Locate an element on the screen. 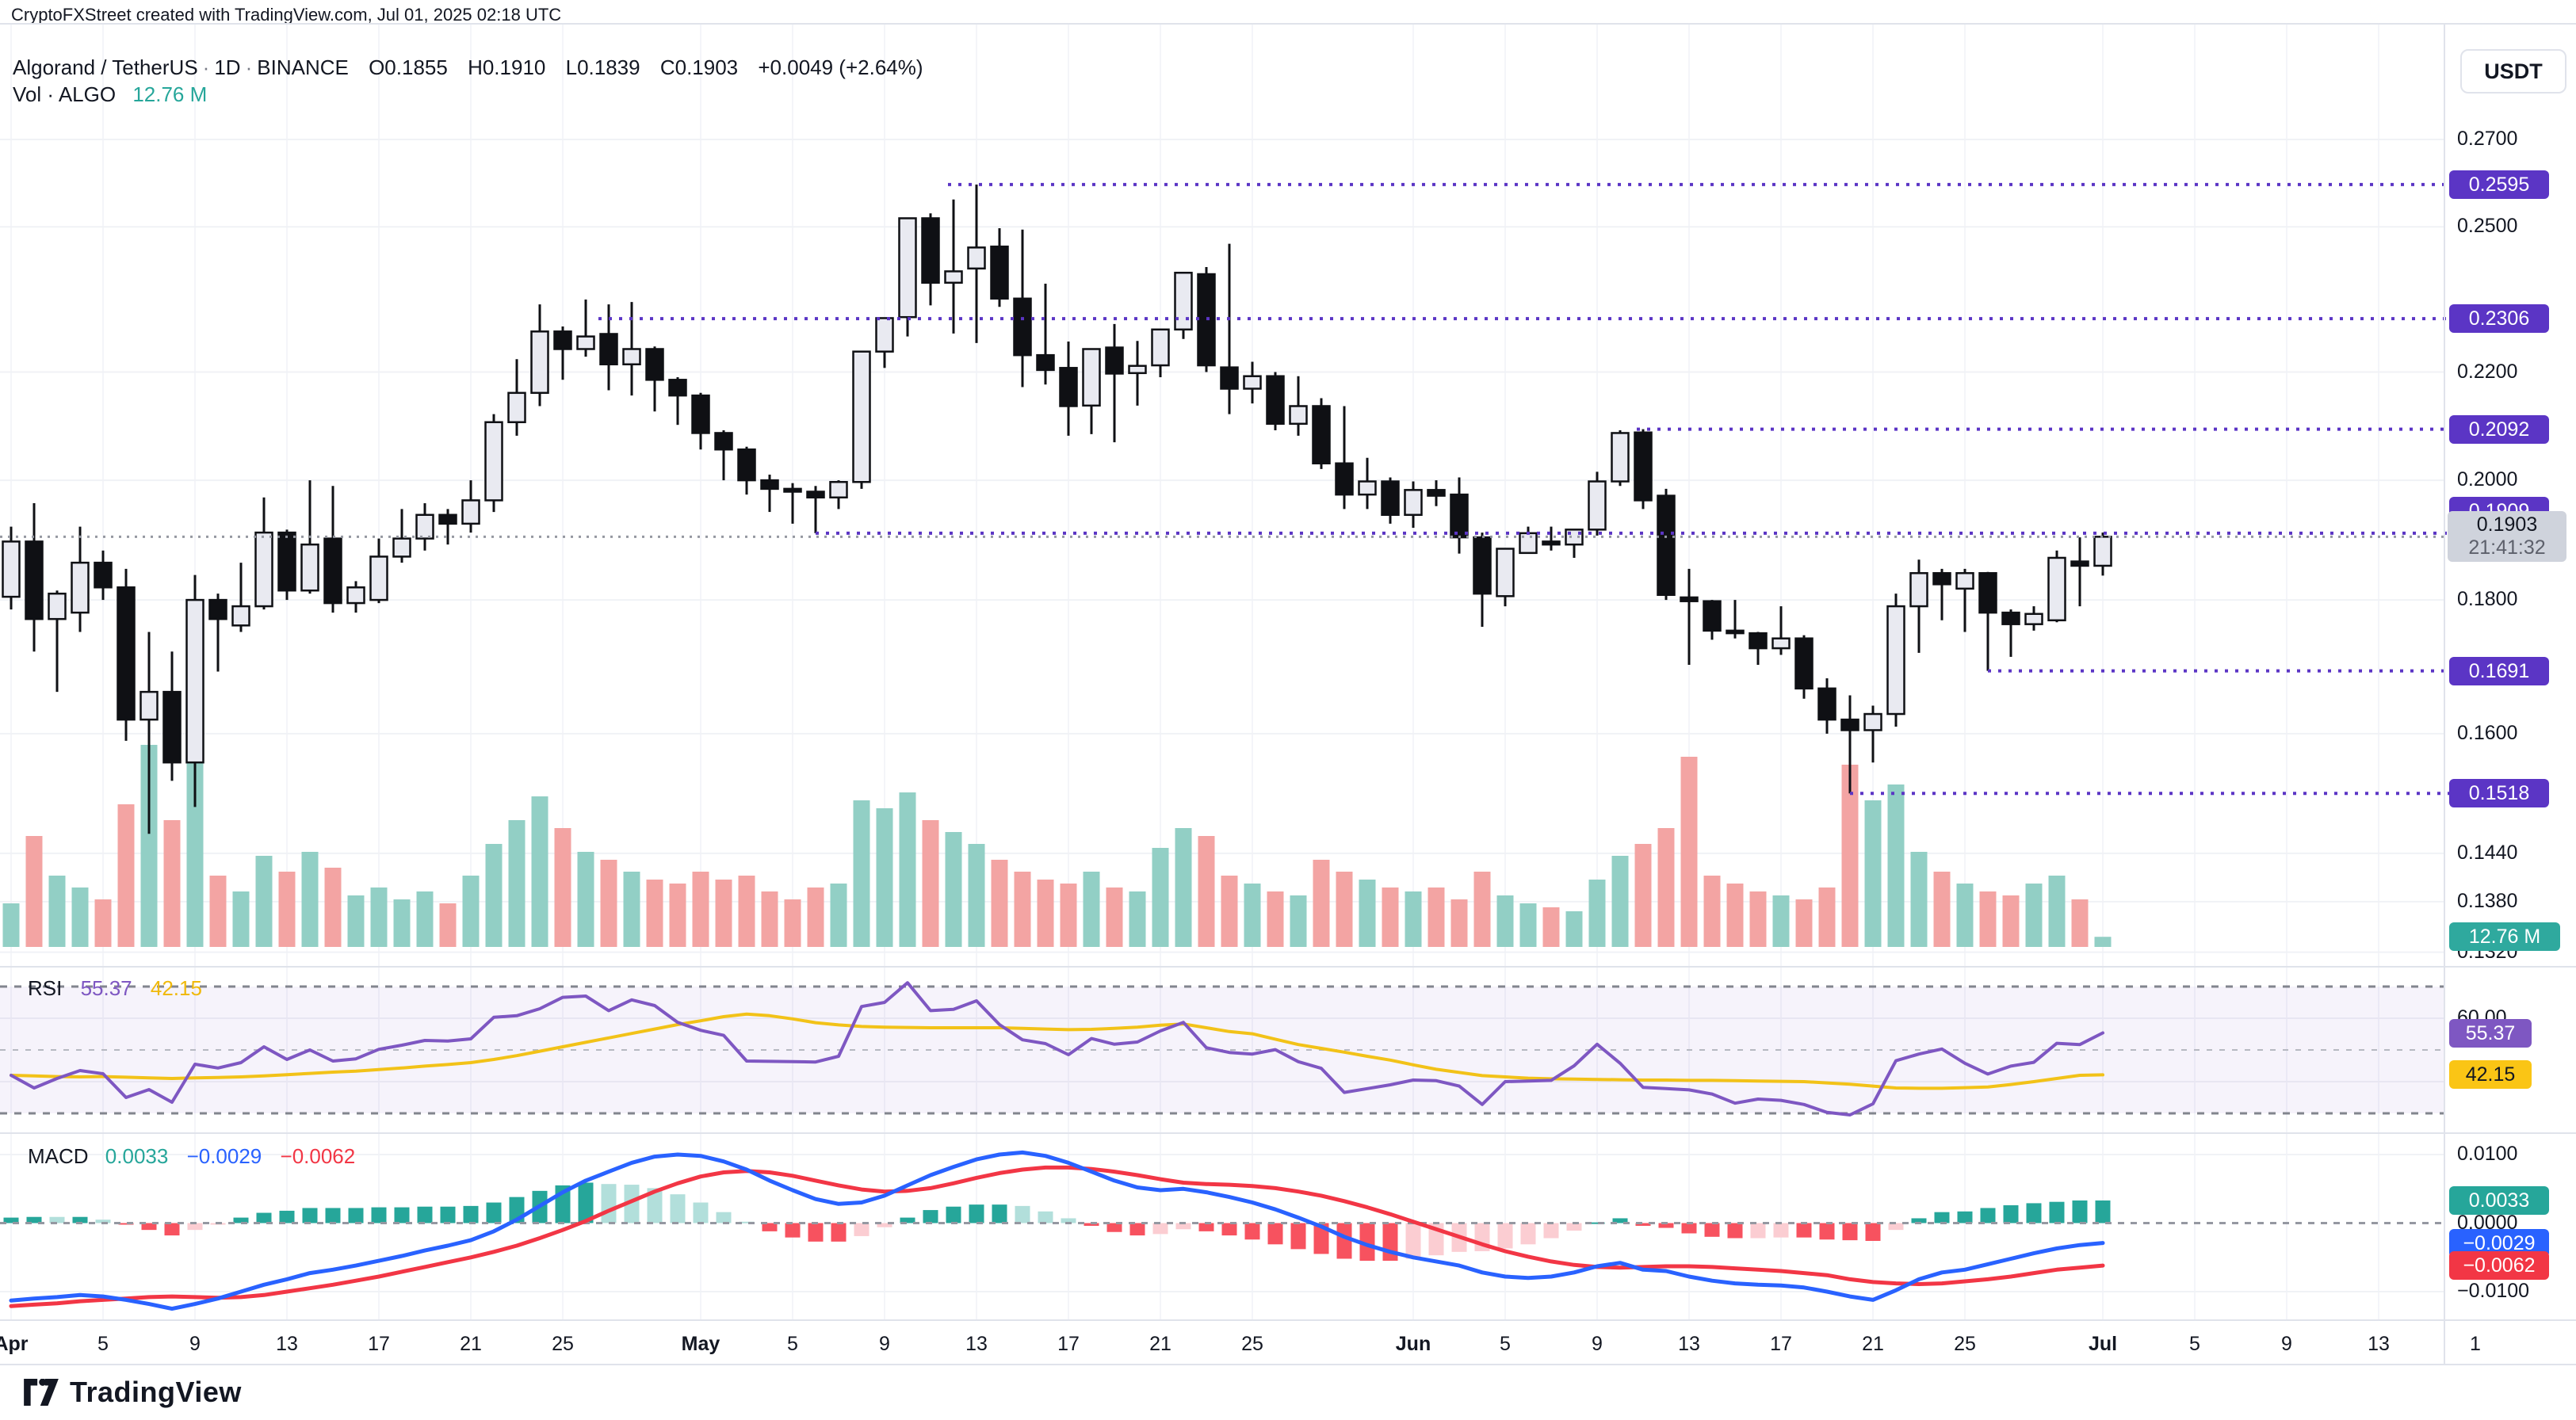 The height and width of the screenshot is (1420, 2576). currency-toggle-button: USDT is located at coordinates (2513, 72).